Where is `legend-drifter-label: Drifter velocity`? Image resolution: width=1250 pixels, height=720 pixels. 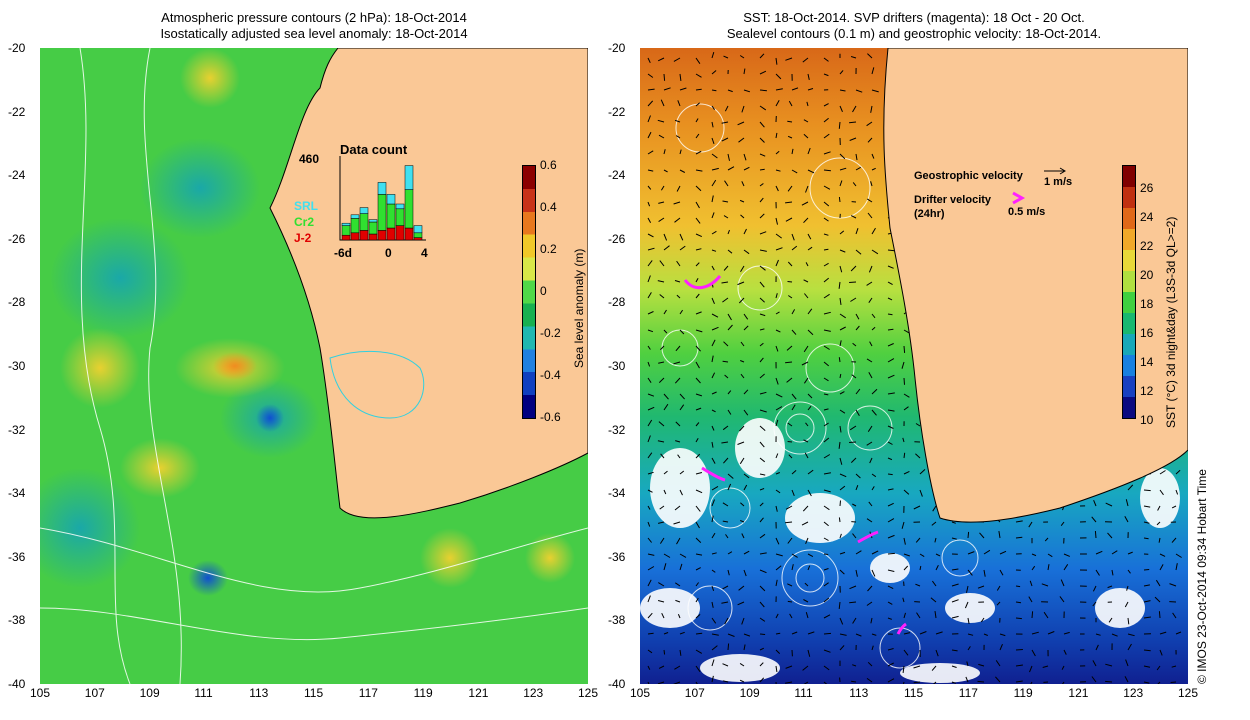 legend-drifter-label: Drifter velocity is located at coordinates (953, 200).